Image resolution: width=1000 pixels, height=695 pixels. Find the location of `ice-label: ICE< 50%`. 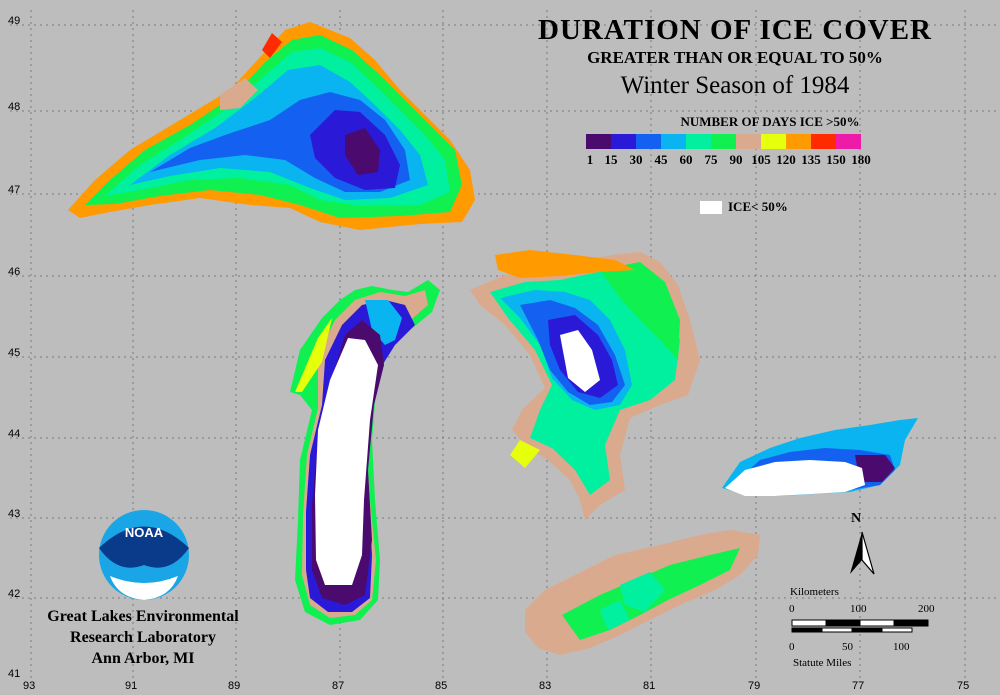

ice-label: ICE< 50% is located at coordinates (758, 206).